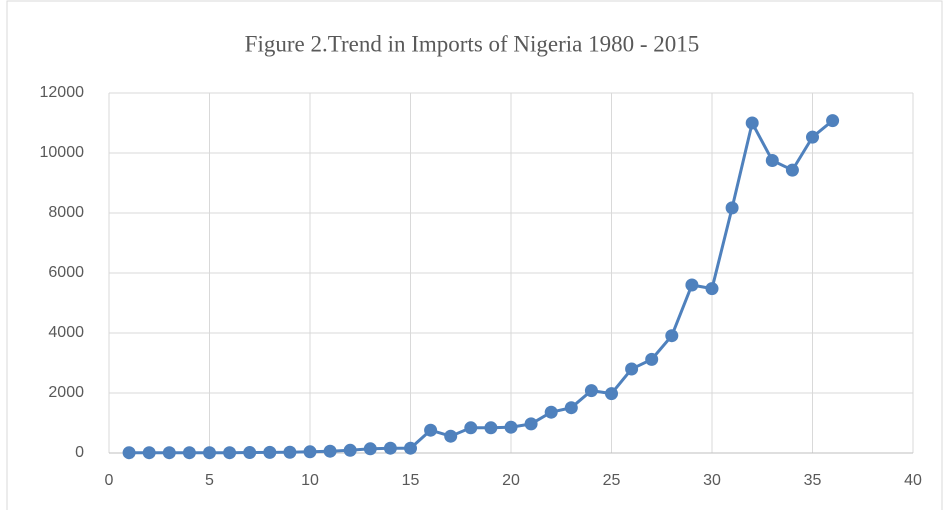 The image size is (945, 510). What do you see at coordinates (712, 480) in the screenshot?
I see `x-tick-label: 30` at bounding box center [712, 480].